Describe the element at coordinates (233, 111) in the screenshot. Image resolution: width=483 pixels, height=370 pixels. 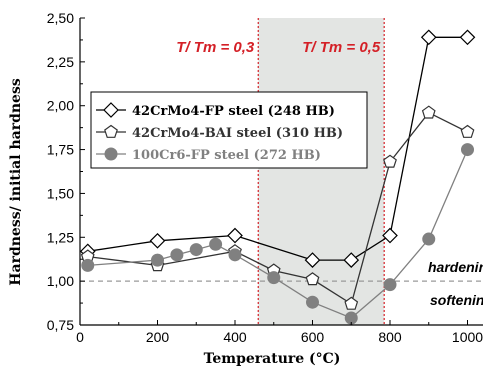
I see `legend-entry: 42CrMo4-FP steel (248 HB)` at that location.